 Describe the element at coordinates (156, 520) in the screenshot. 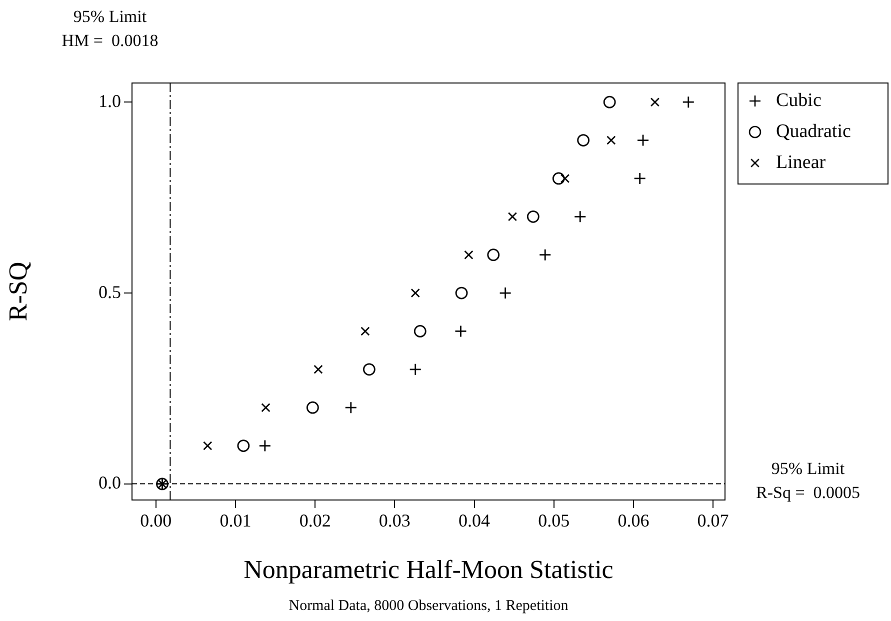

I see `x-tick-label: 0.00` at that location.